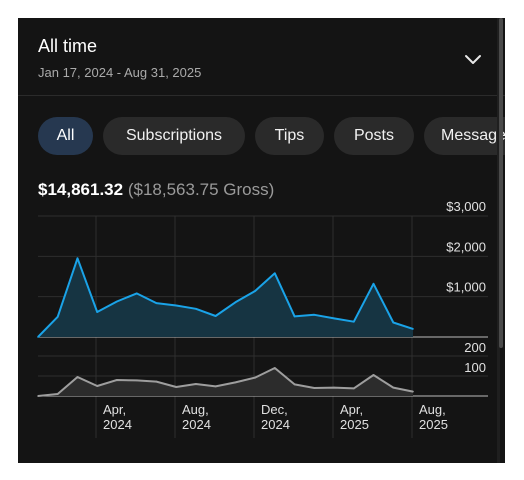  What do you see at coordinates (275, 417) in the screenshot?
I see `x-tick-label: Dec, 2024` at bounding box center [275, 417].